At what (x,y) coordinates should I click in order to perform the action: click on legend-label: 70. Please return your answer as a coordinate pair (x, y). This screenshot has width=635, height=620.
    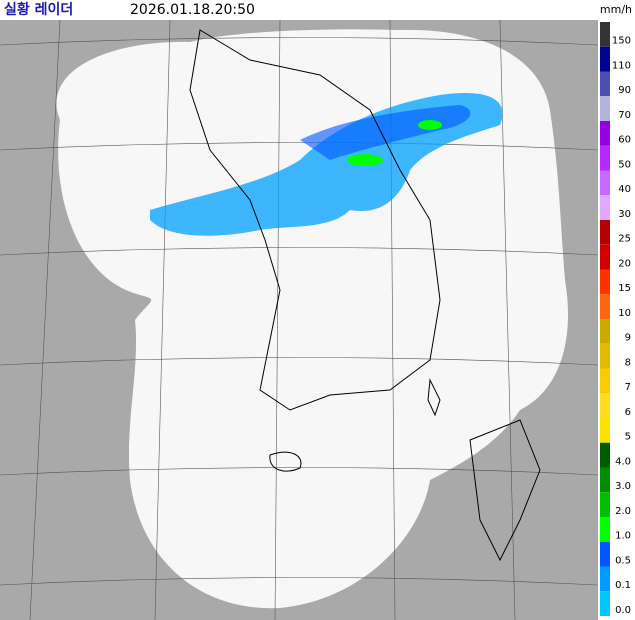
    Looking at the image, I should click on (624, 115).